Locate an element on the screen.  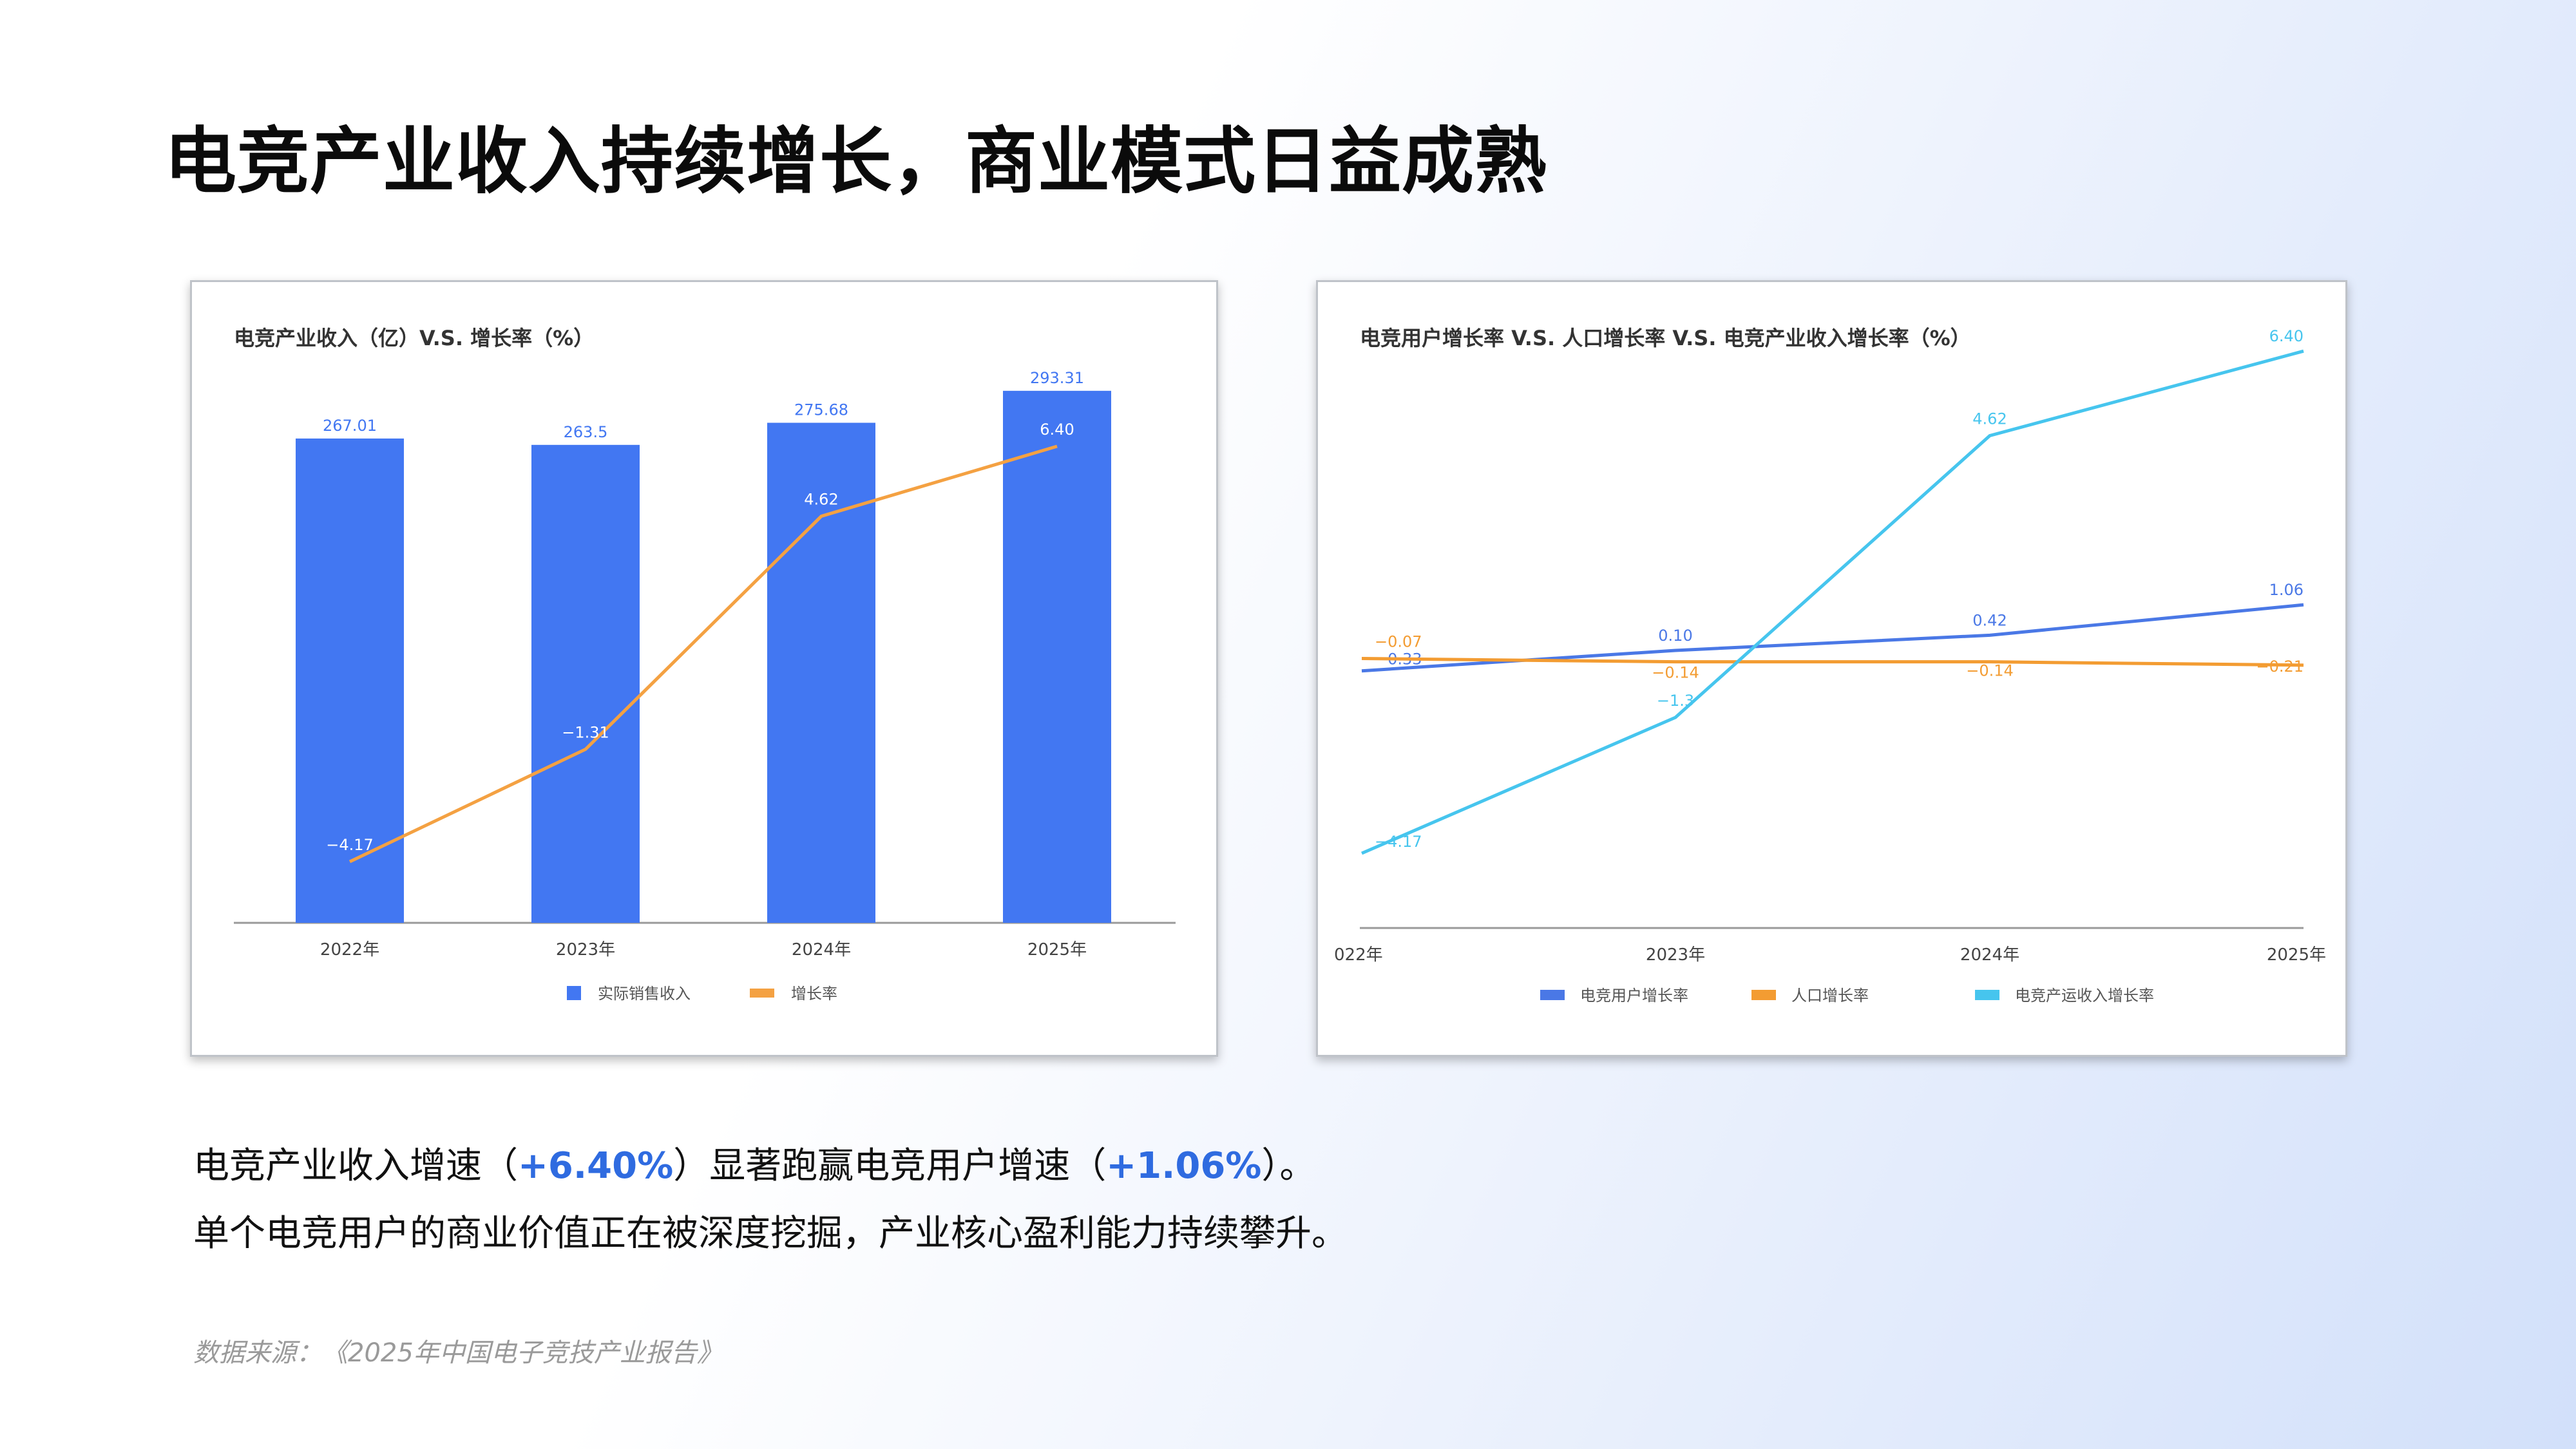
legend-swatch-growth is located at coordinates (762, 994).